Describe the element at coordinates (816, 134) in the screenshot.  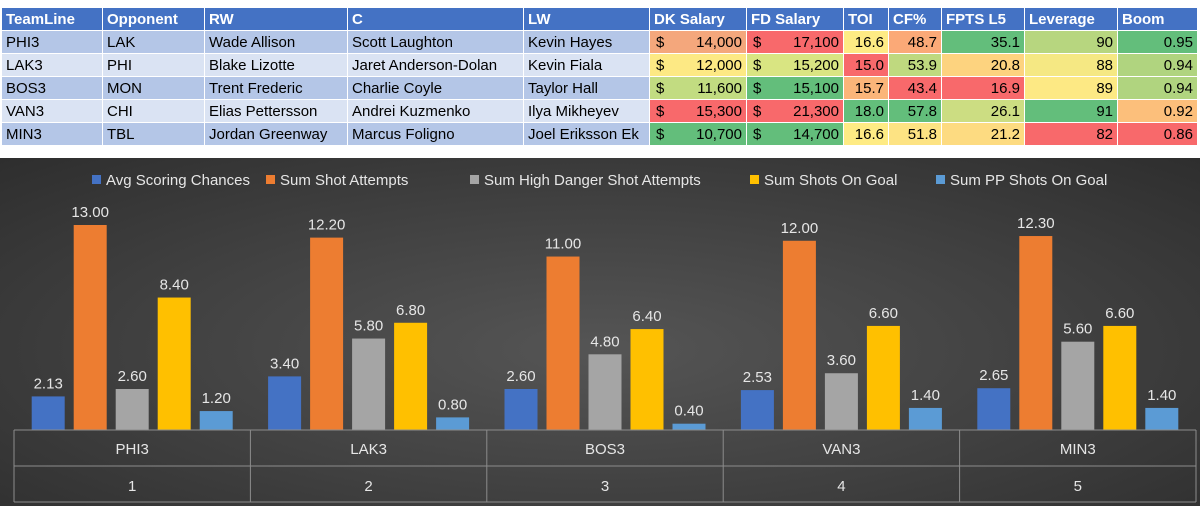
I see `salary-value: 14,700` at that location.